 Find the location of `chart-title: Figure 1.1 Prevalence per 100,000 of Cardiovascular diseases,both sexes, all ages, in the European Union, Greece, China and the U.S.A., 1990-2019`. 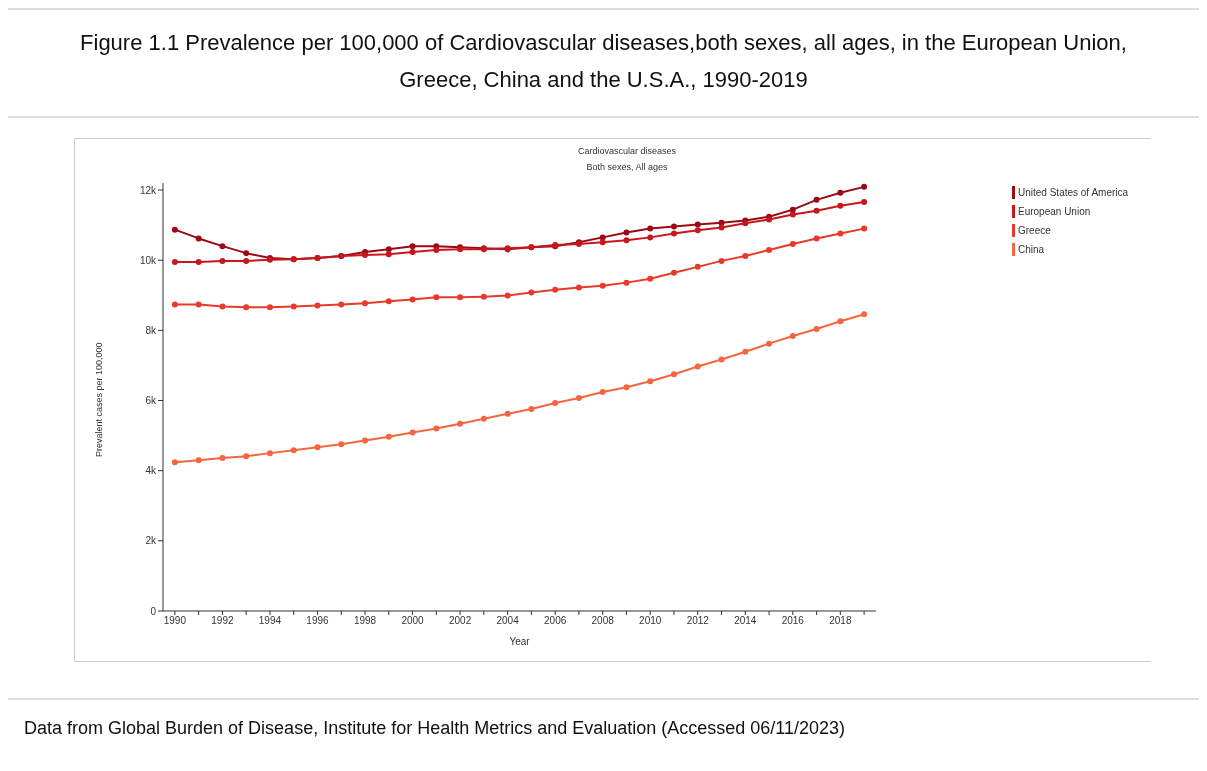

chart-title: Figure 1.1 Prevalence per 100,000 of Cardiovascular diseases,both sexes, all ages, in the European Union, Greece, China and the U.S.A., 1990-2019 is located at coordinates (603, 63).